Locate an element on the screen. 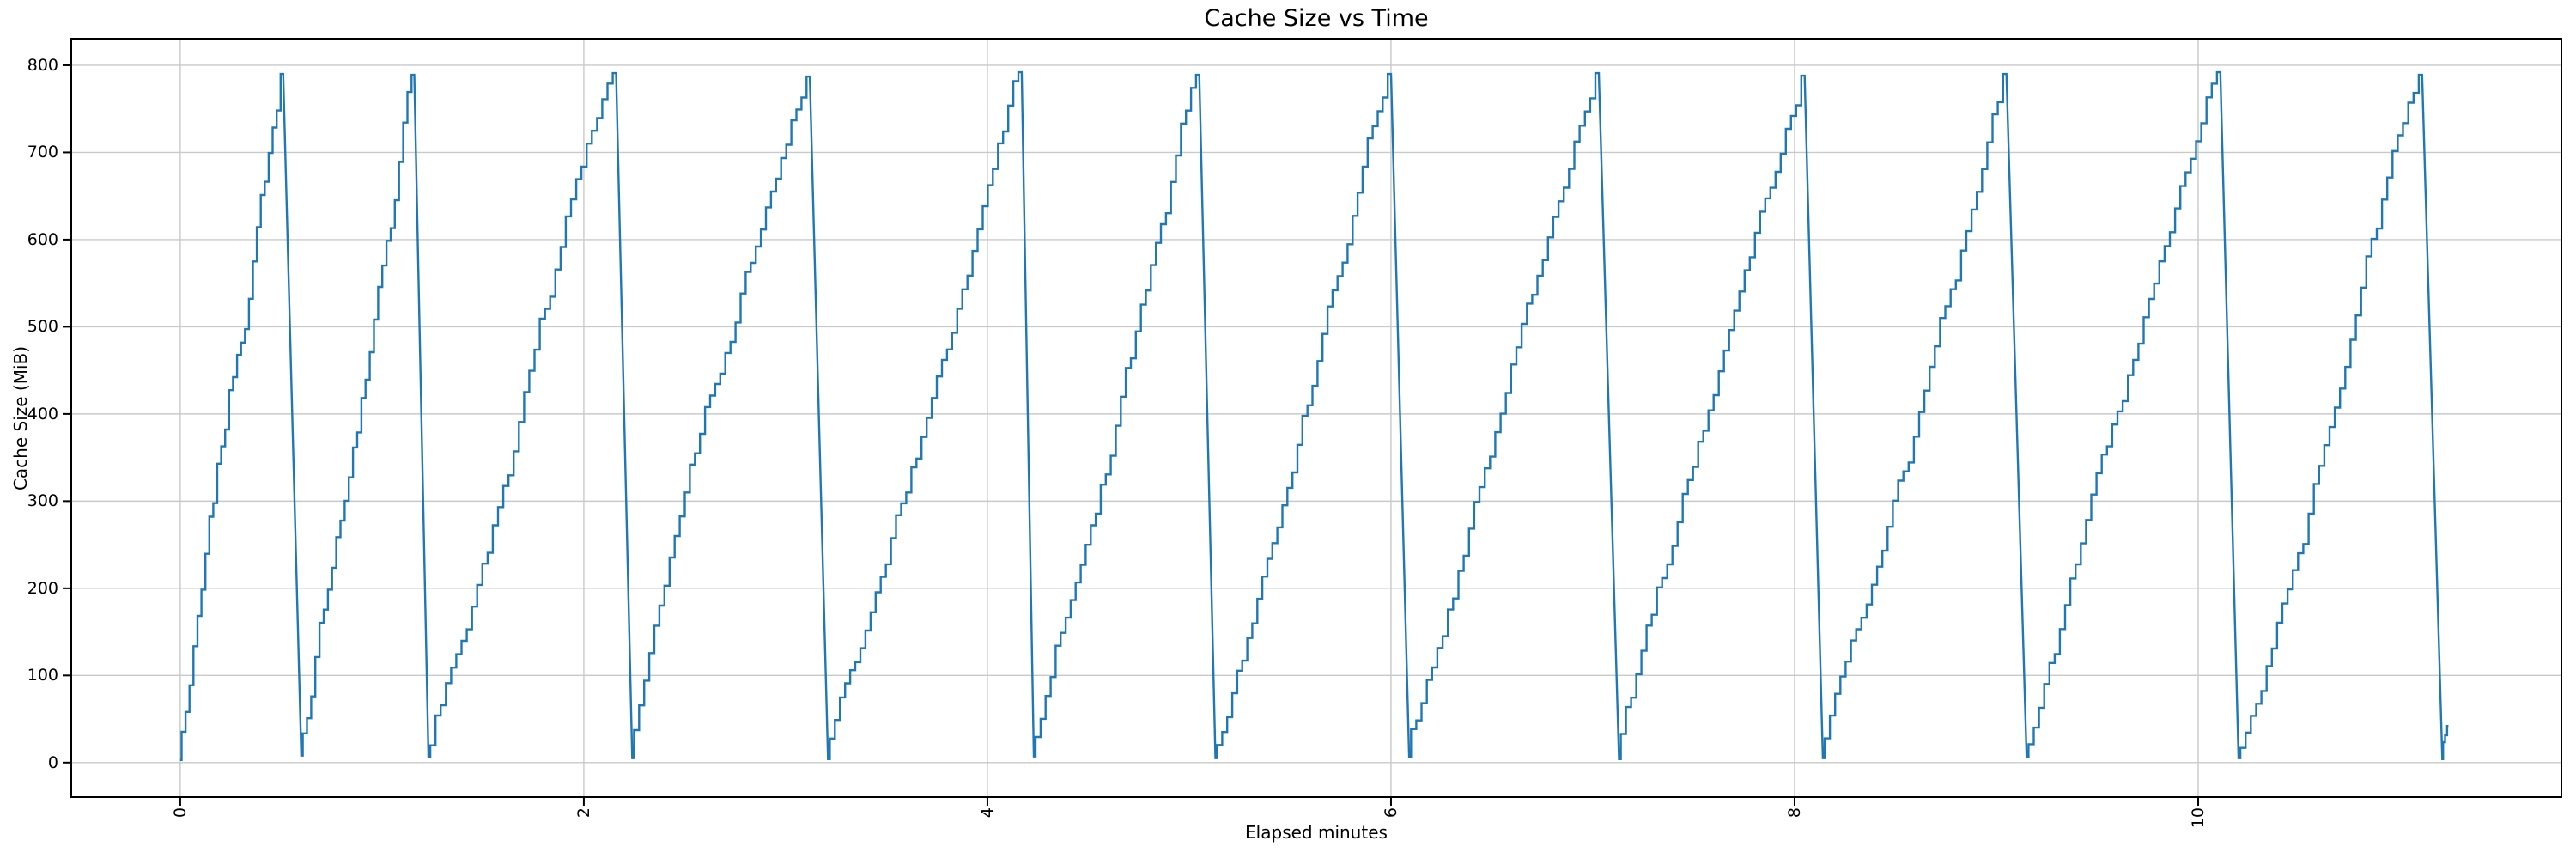 This screenshot has width=2576, height=859. y-tick-label: 100 is located at coordinates (42, 676).